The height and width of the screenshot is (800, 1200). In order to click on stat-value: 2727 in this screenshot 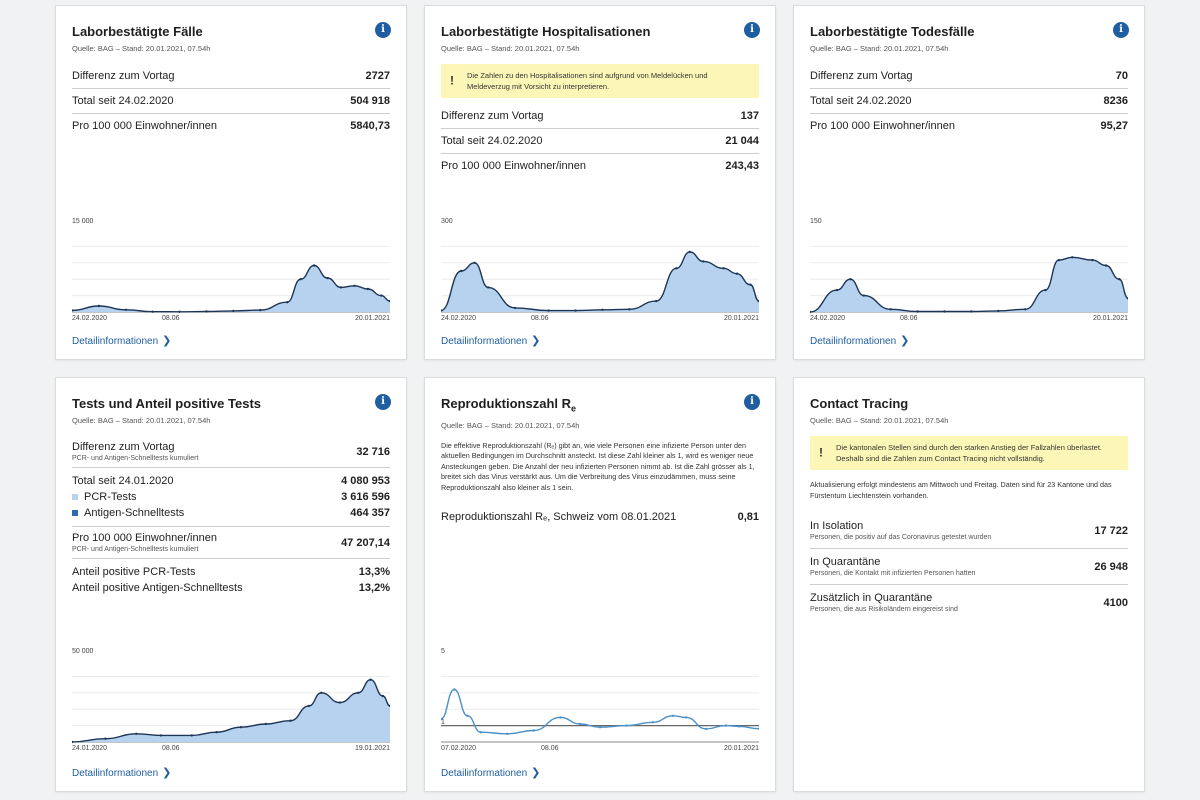, I will do `click(377, 76)`.